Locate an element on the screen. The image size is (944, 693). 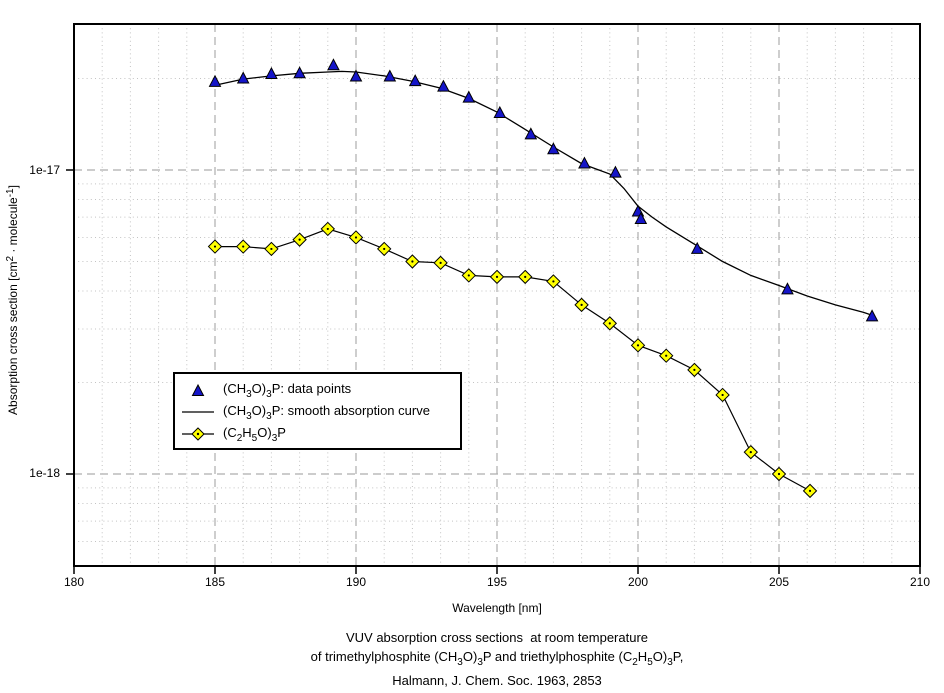
y-tick-label: 1e-18 is located at coordinates (44, 473).